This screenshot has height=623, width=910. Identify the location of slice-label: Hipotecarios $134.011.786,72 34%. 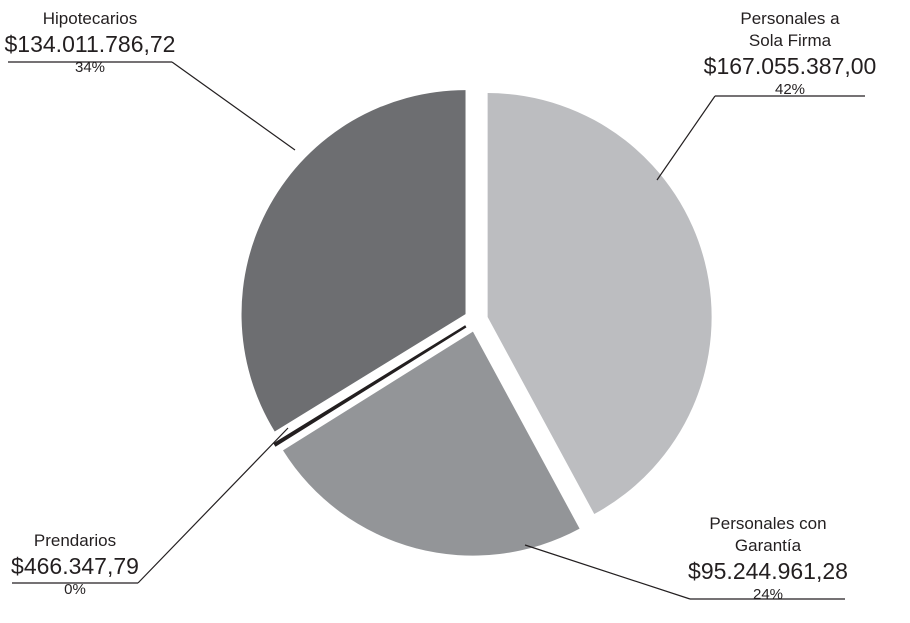
(95, 43).